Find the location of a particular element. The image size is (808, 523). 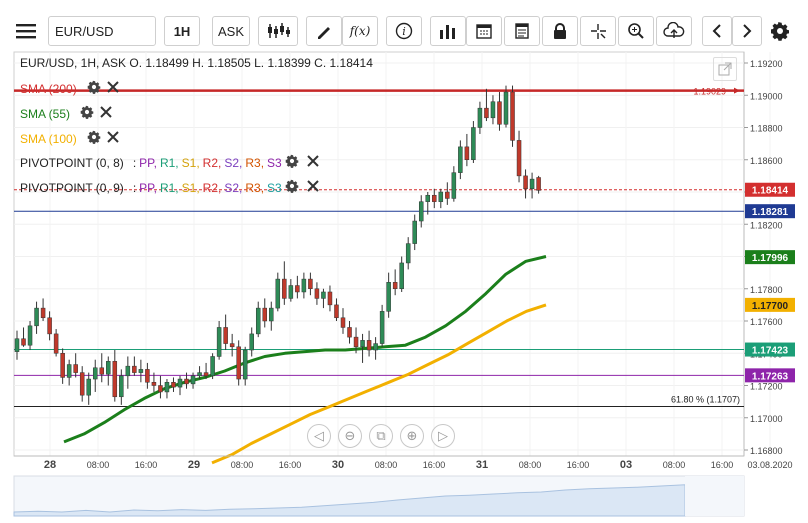

indicator-name: SMA (100) is located at coordinates (48, 138).